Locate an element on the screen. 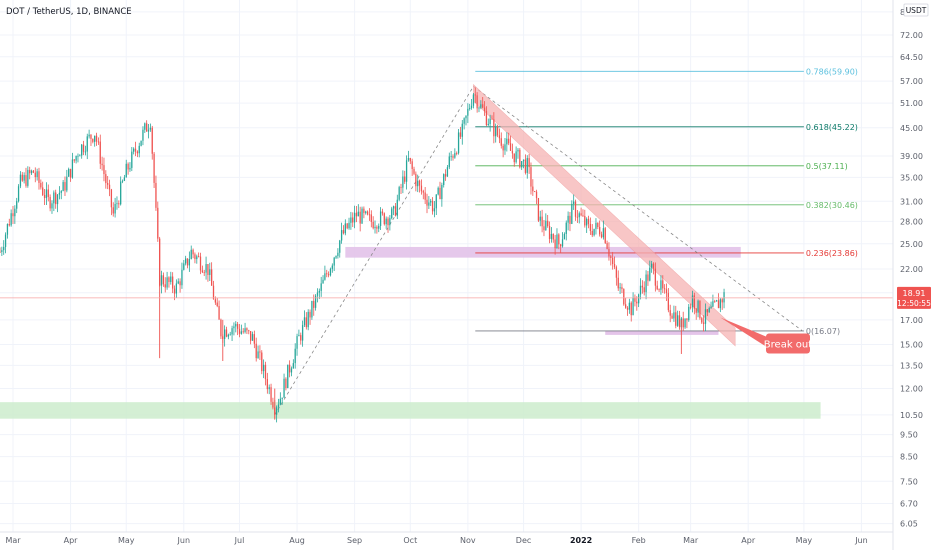  fib-level-label: 0.236(23.86) is located at coordinates (832, 253).